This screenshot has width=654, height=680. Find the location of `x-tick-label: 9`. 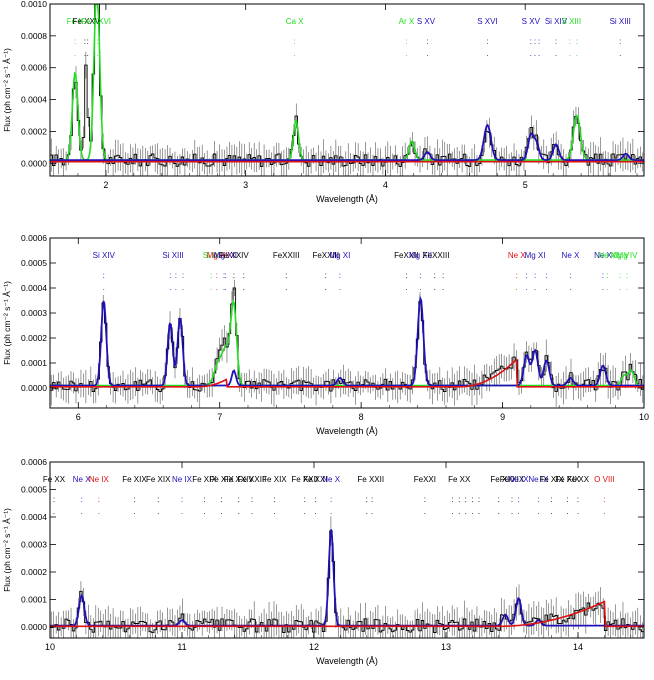

x-tick-label: 9 is located at coordinates (502, 417).